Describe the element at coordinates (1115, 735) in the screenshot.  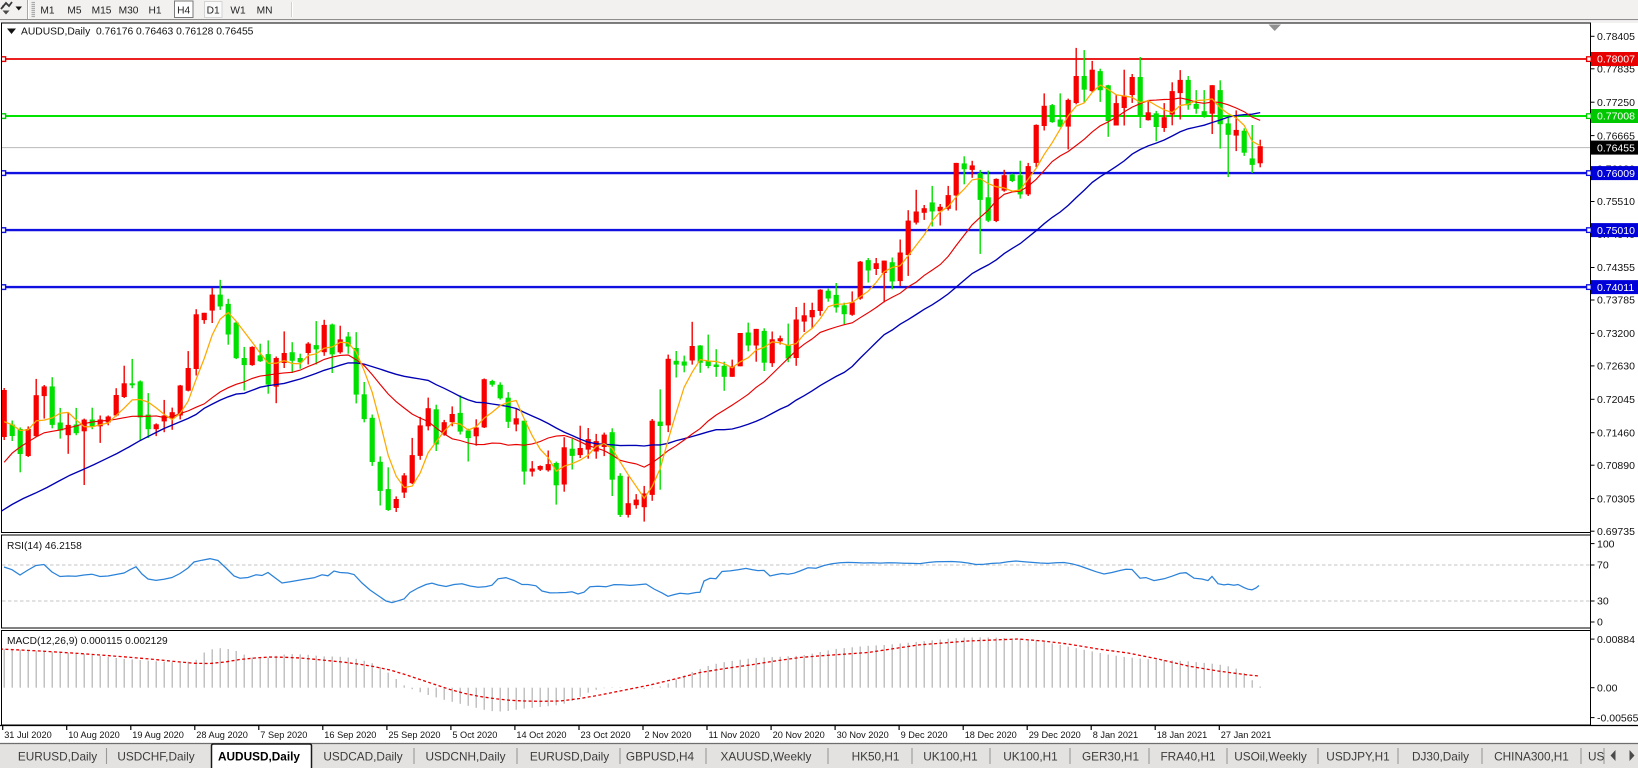
I see `svg-text: 8 Jan 2021` at that location.